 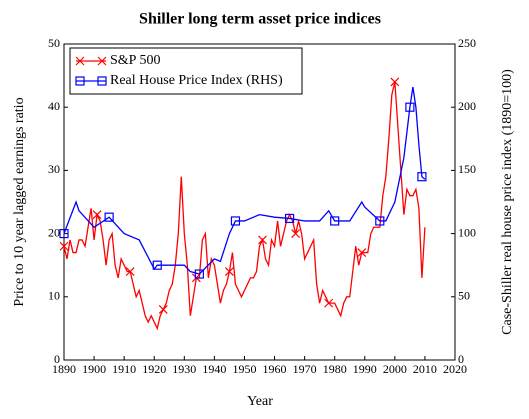 I want to click on y-tick-label: 40, so click(x=54, y=106).